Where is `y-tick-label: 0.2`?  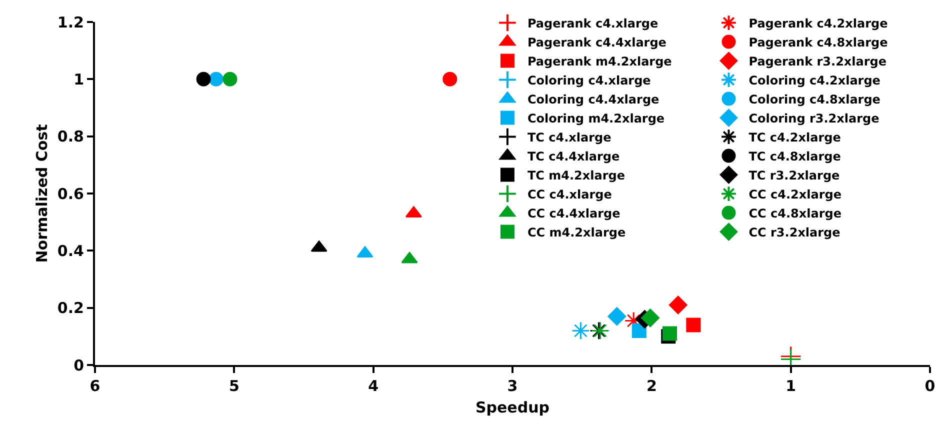
y-tick-label: 0.2 is located at coordinates (70, 308).